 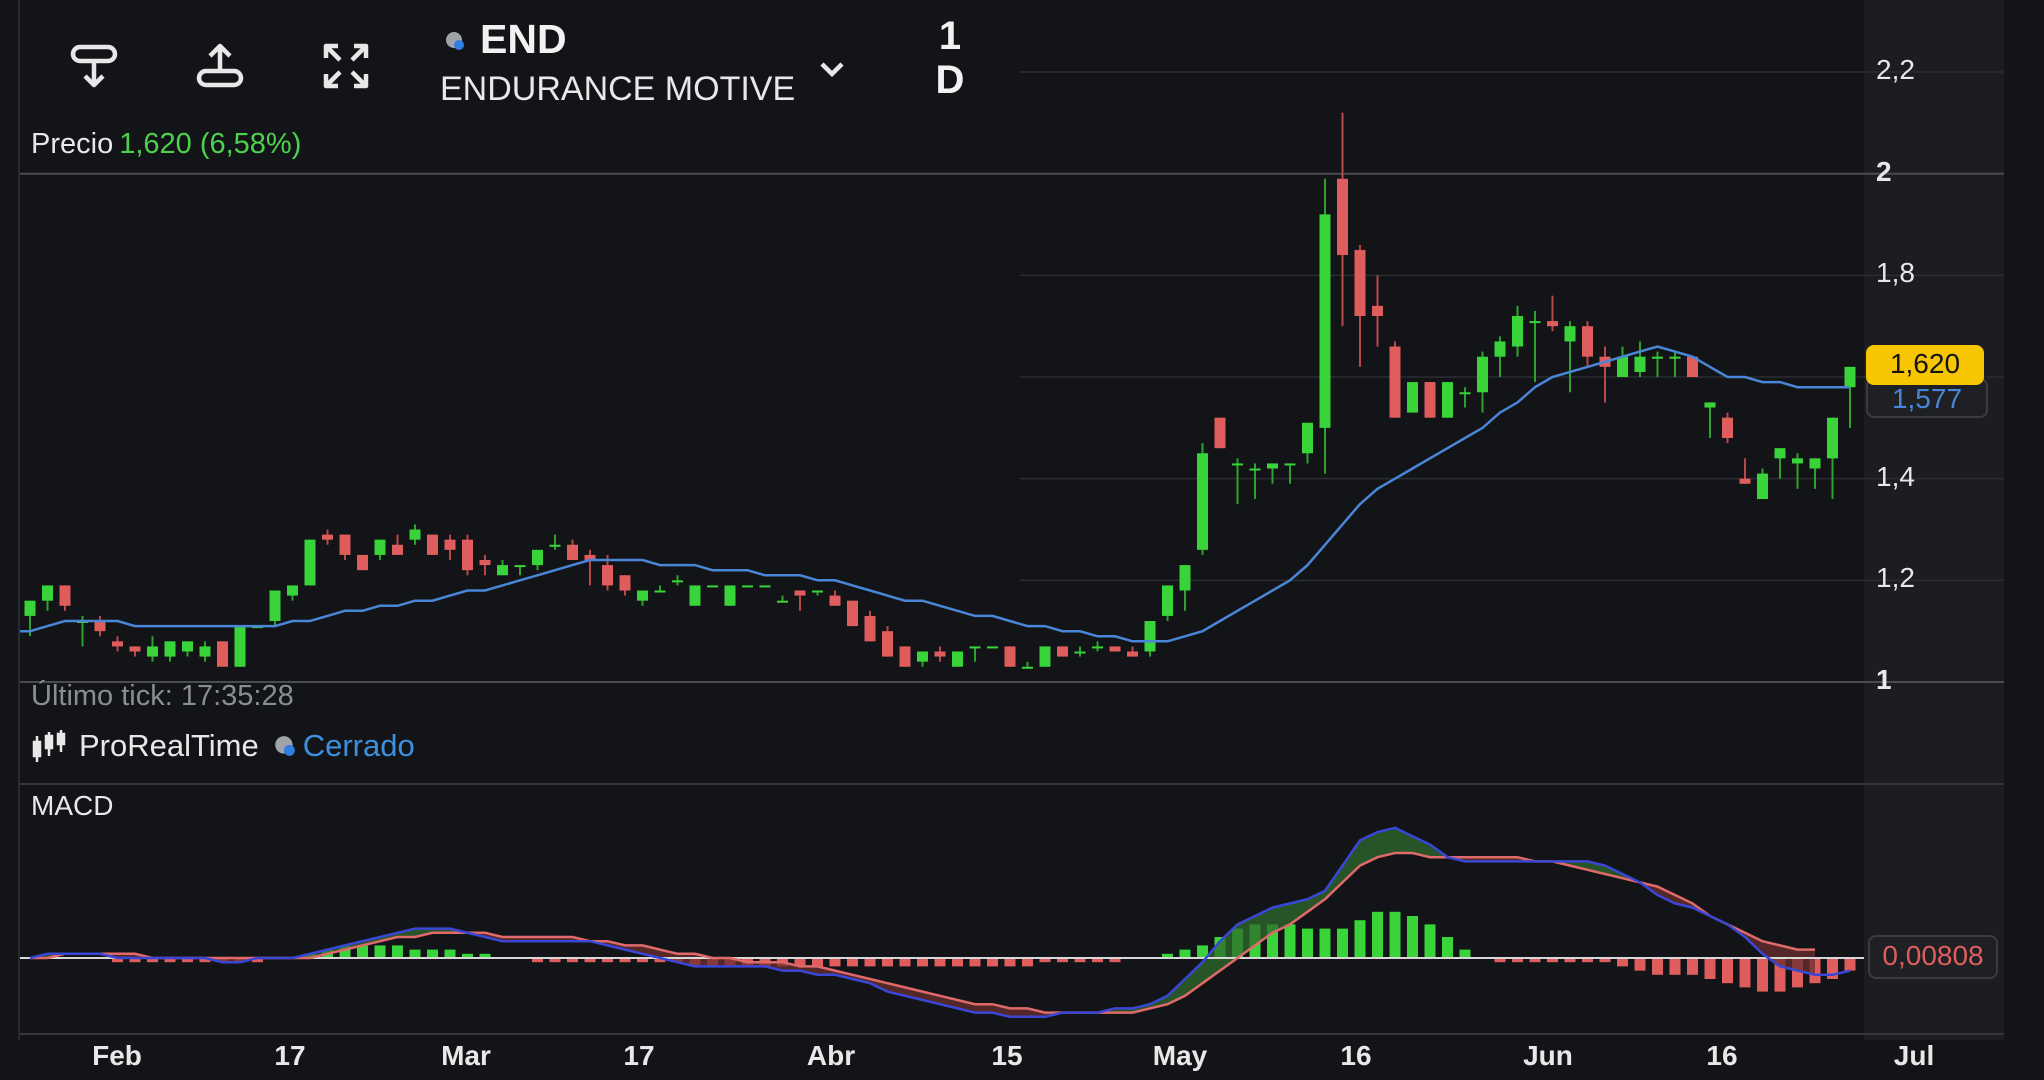 What do you see at coordinates (358, 745) in the screenshot?
I see `market-status: Cerrado` at bounding box center [358, 745].